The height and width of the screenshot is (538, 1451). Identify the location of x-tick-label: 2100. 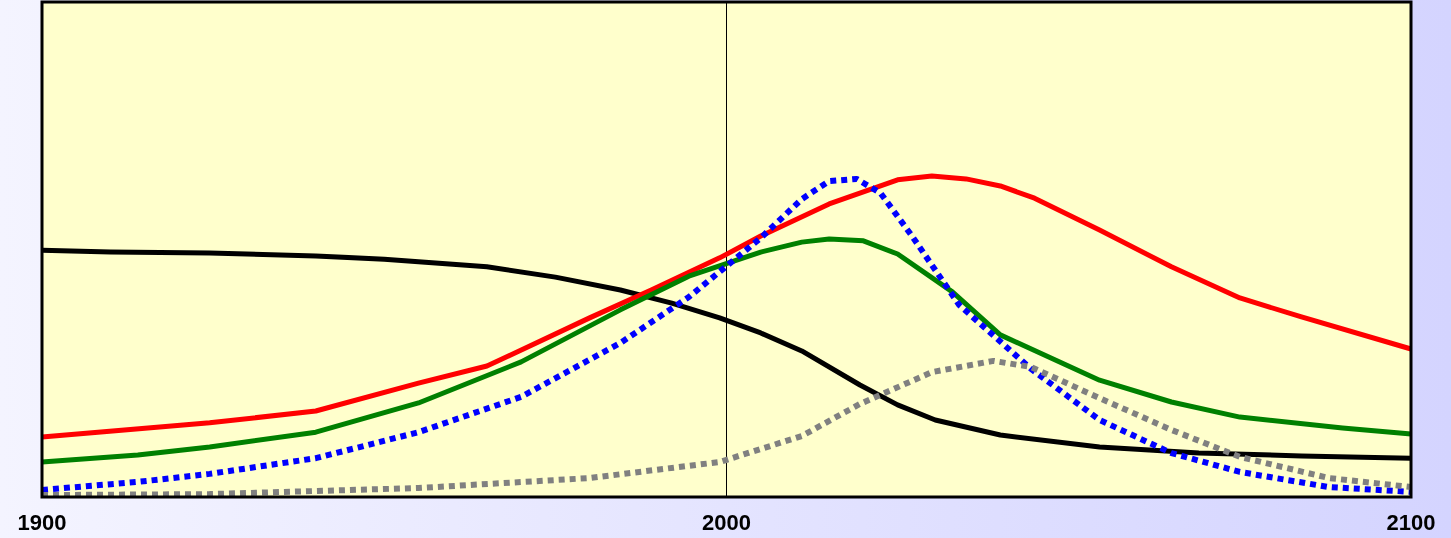
(1411, 522).